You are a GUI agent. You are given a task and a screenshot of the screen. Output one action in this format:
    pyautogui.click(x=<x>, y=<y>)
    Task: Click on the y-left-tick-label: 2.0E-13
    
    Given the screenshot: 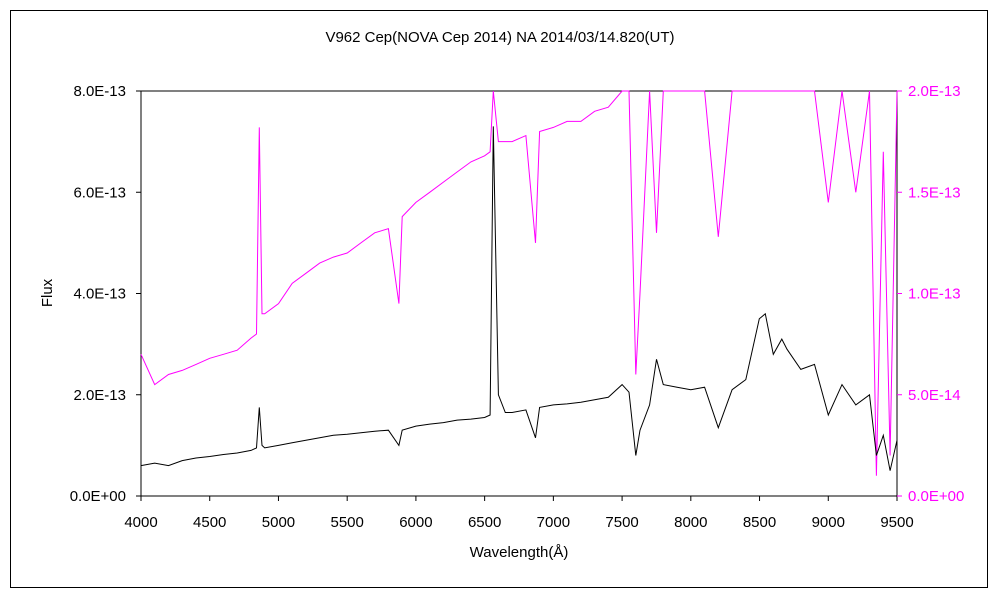 What is the action you would take?
    pyautogui.click(x=99, y=395)
    